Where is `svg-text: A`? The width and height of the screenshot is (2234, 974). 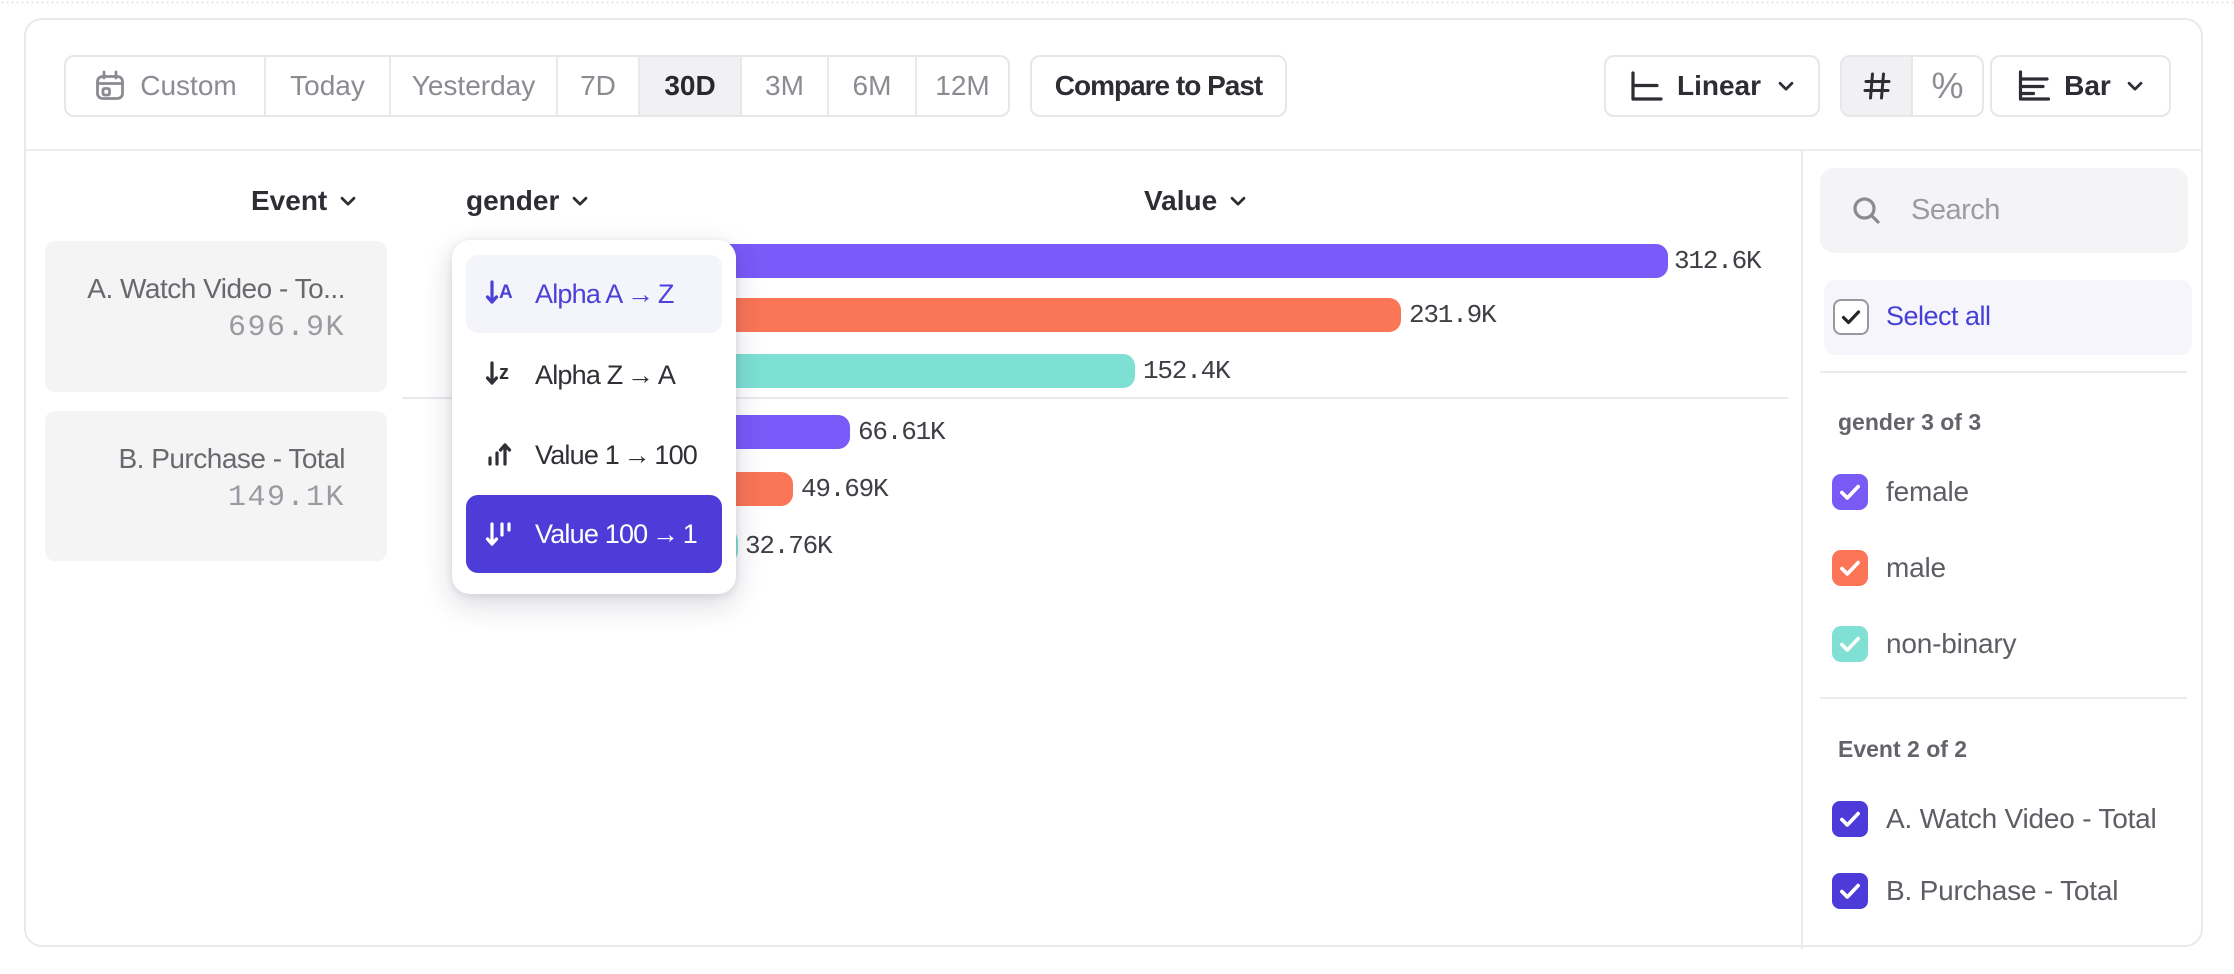 svg-text: A is located at coordinates (506, 292).